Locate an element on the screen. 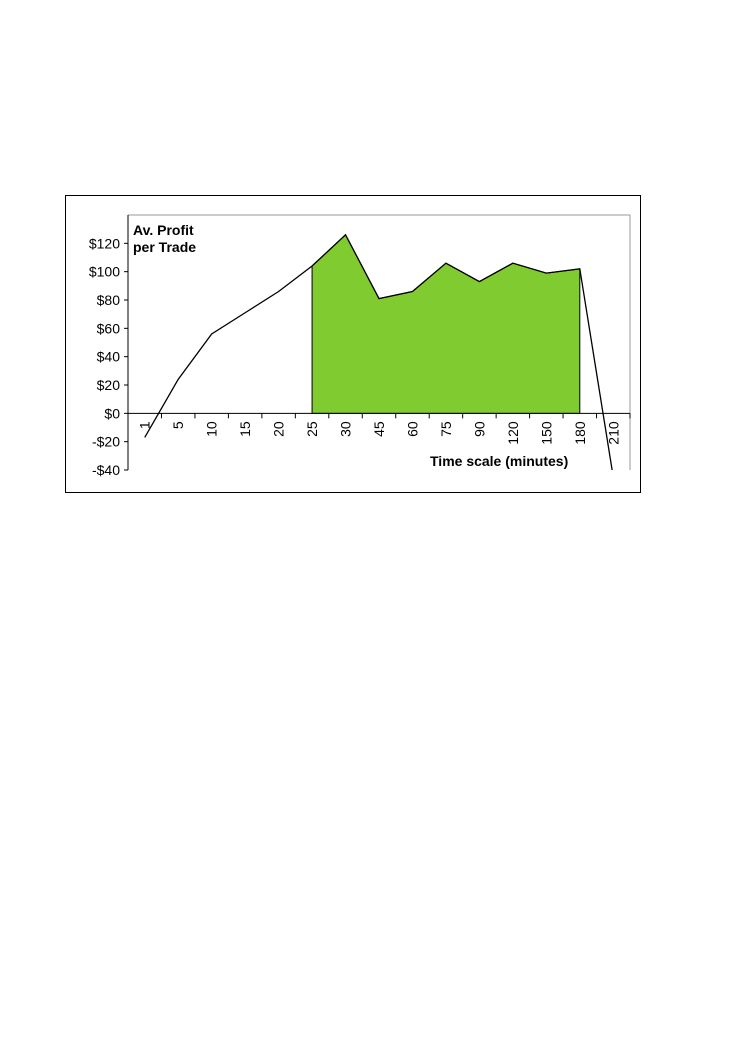  x-tick-label: 90 is located at coordinates (479, 429).